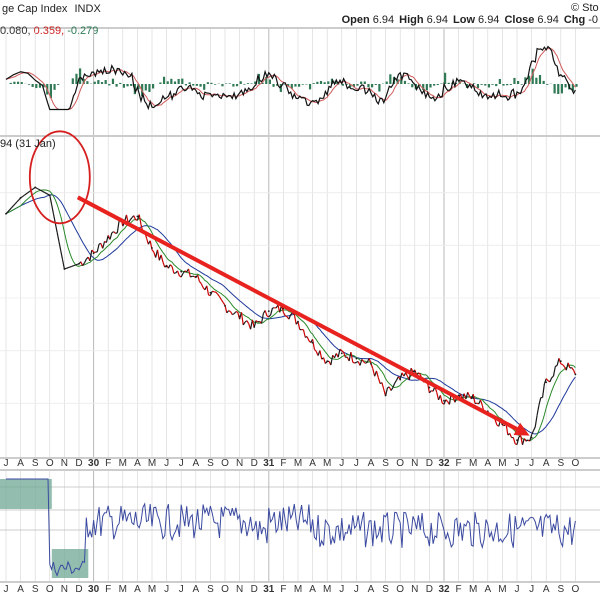 The height and width of the screenshot is (603, 600). Describe the element at coordinates (290, 78) in the screenshot. I see `macd-line` at that location.